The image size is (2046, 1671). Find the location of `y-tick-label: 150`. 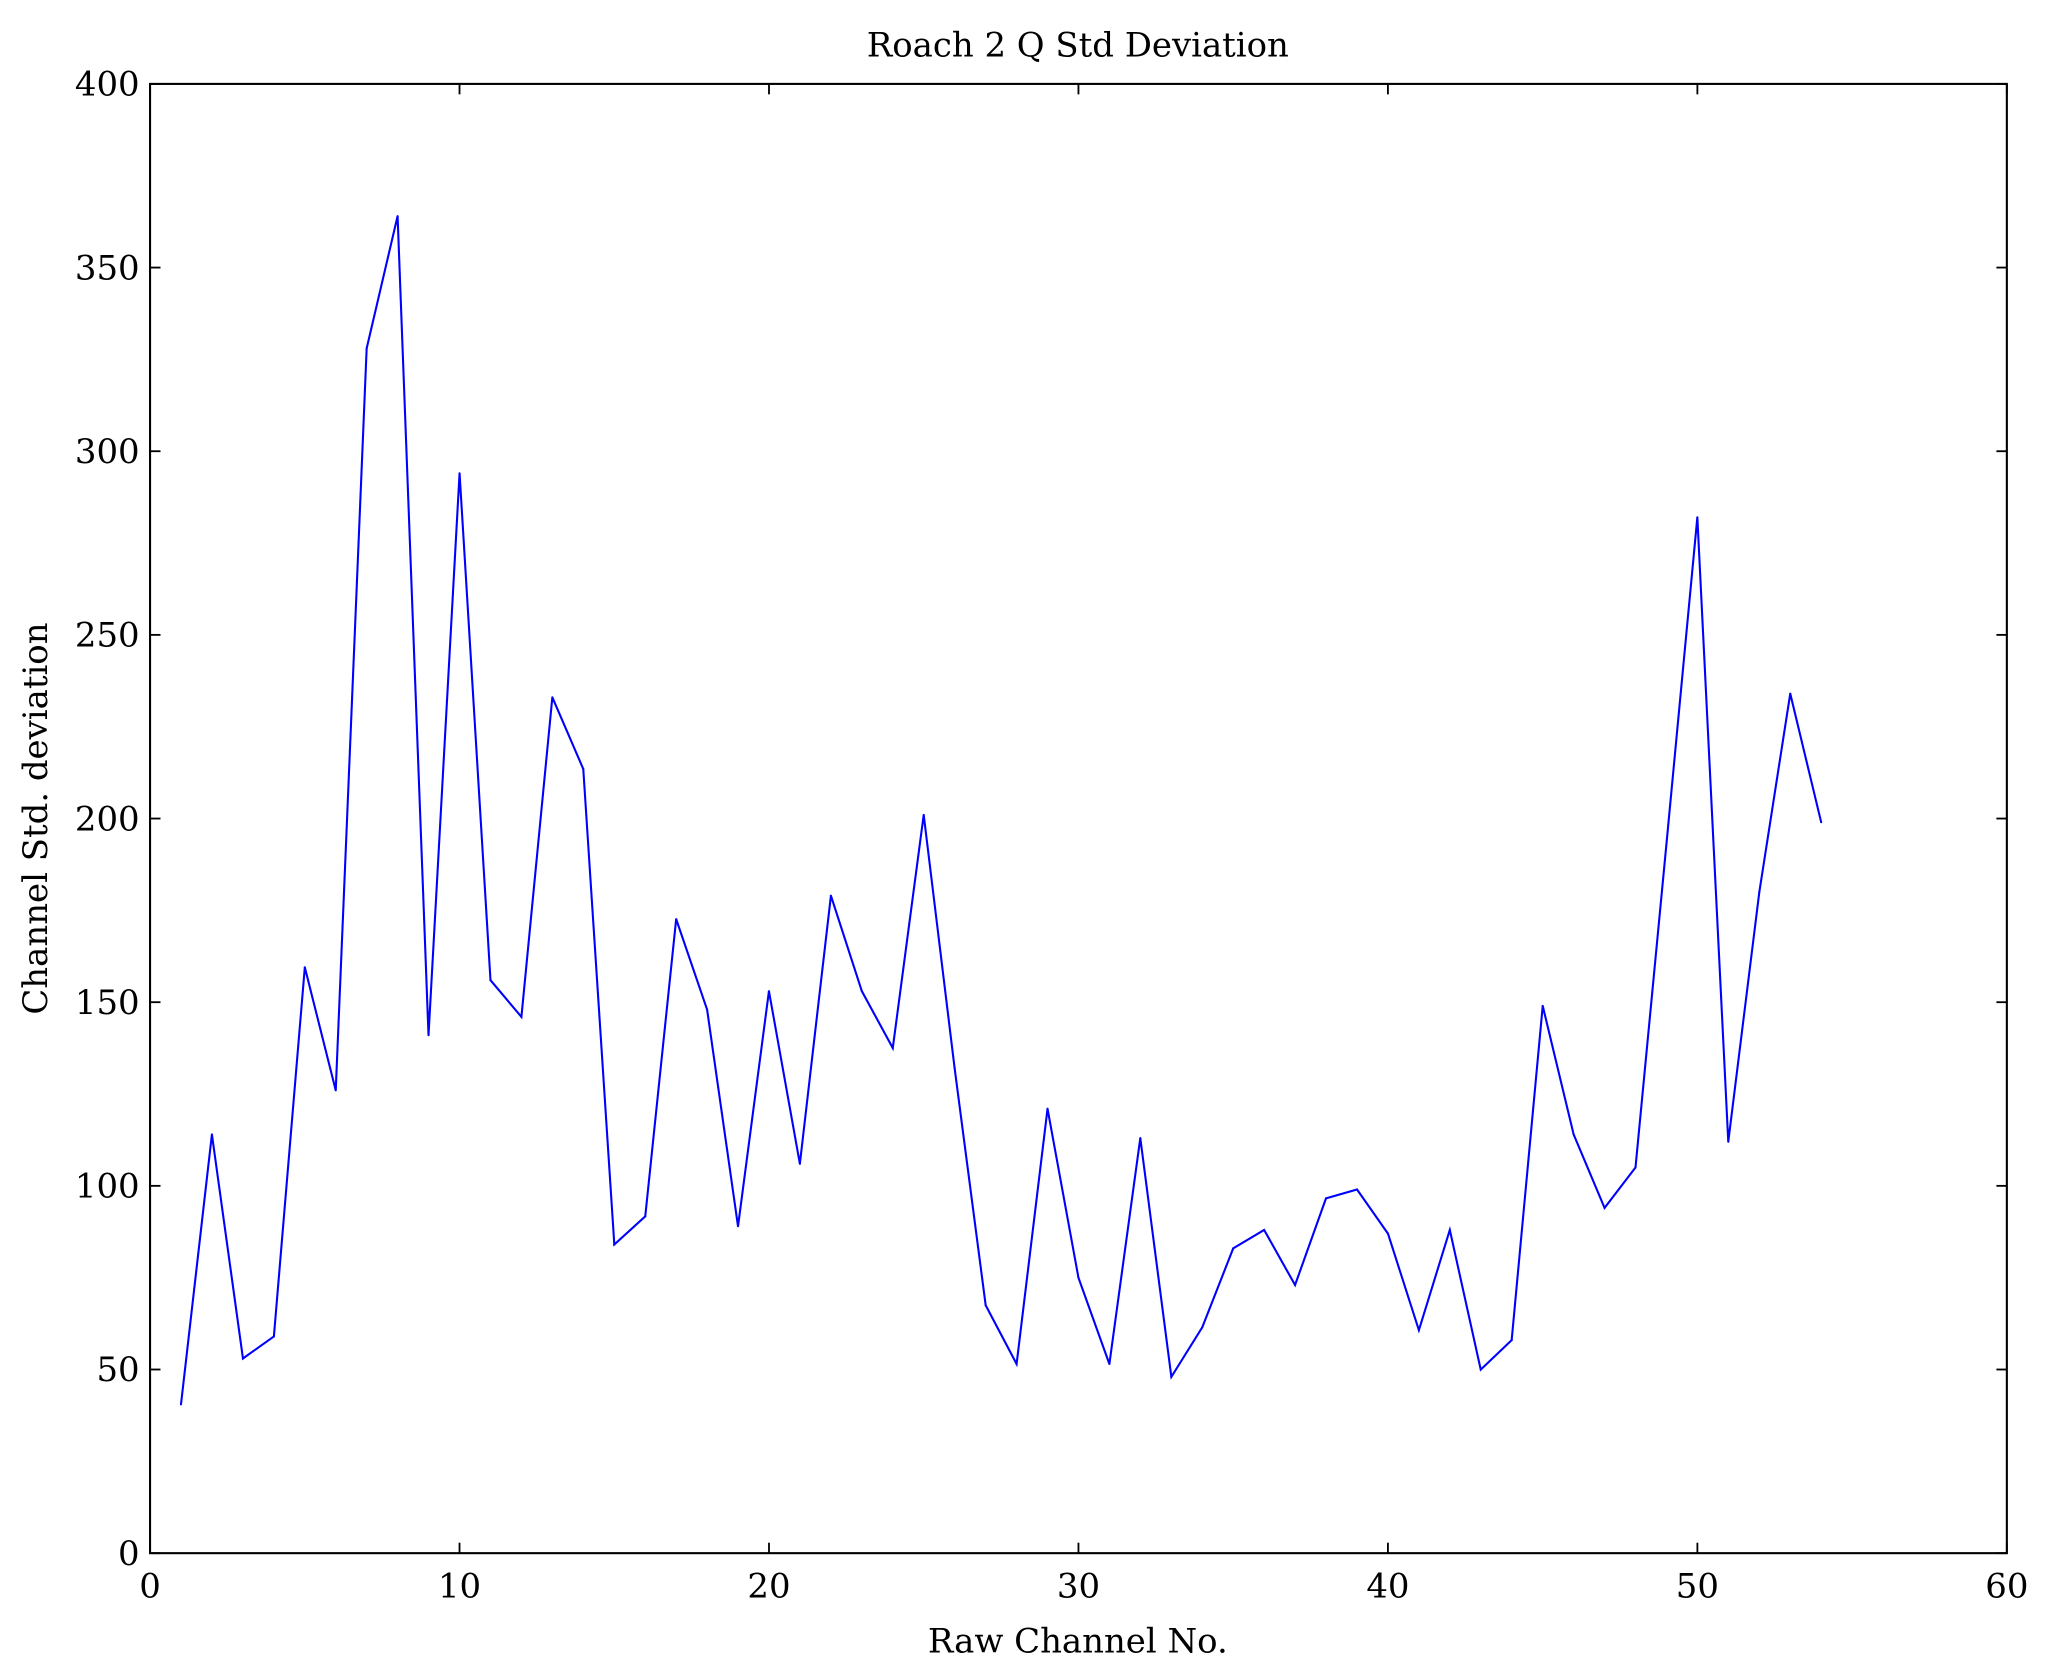

y-tick-label: 150 is located at coordinates (107, 1002).